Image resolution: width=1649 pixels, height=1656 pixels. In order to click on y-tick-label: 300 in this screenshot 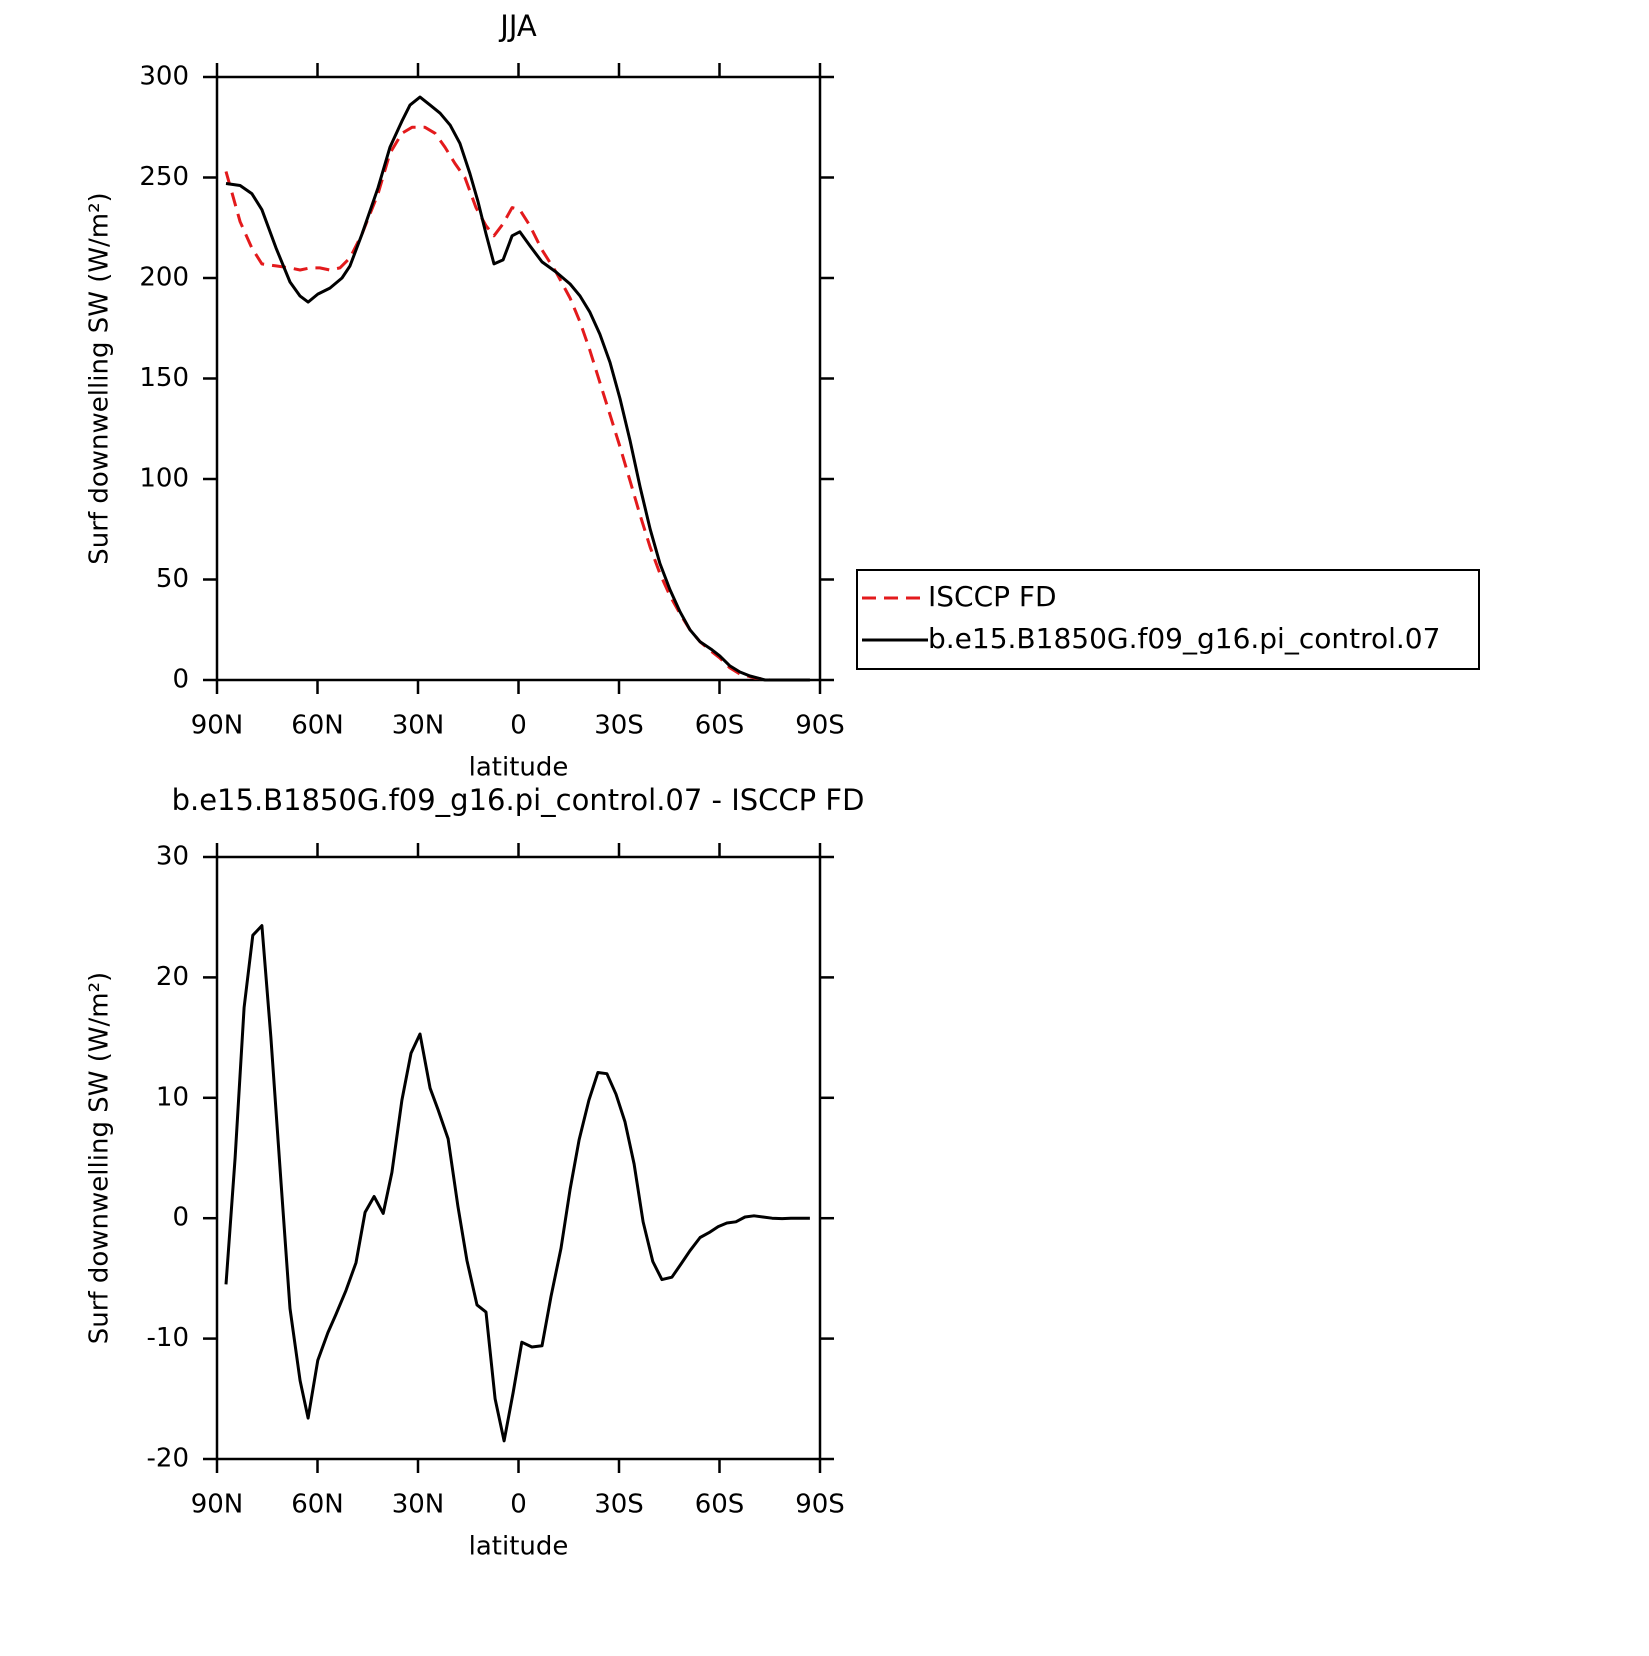, I will do `click(164, 77)`.